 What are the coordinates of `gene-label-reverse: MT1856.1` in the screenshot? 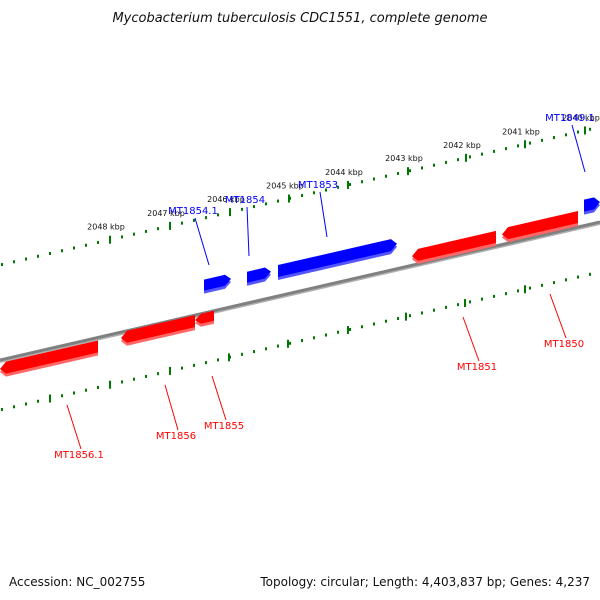 It's located at (79, 455).